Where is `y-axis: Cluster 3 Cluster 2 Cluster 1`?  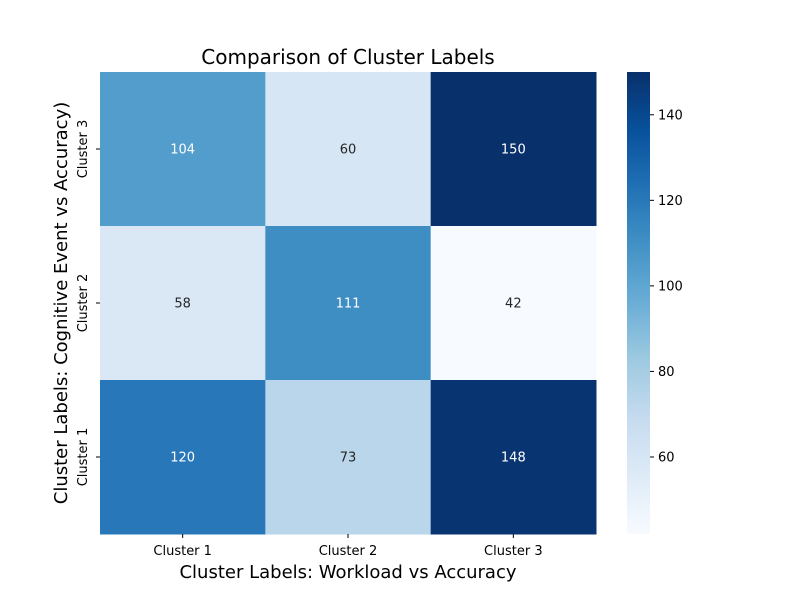
y-axis: Cluster 3 Cluster 2 Cluster 1 is located at coordinates (88, 303).